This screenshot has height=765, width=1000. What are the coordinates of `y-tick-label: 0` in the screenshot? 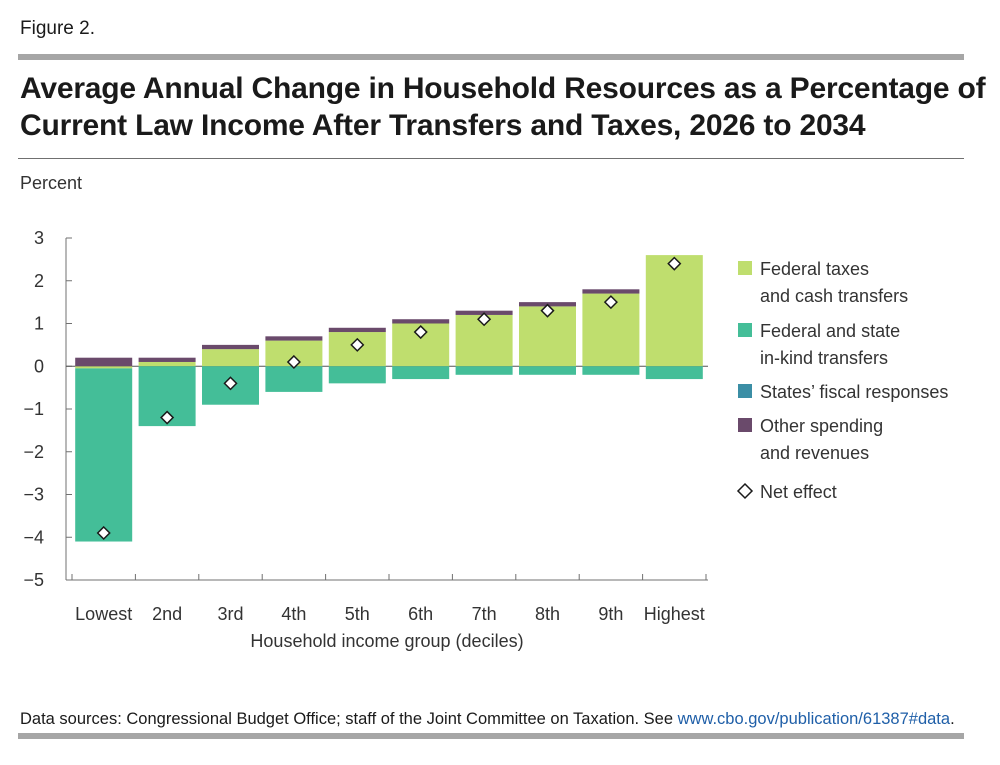 It's located at (39, 366).